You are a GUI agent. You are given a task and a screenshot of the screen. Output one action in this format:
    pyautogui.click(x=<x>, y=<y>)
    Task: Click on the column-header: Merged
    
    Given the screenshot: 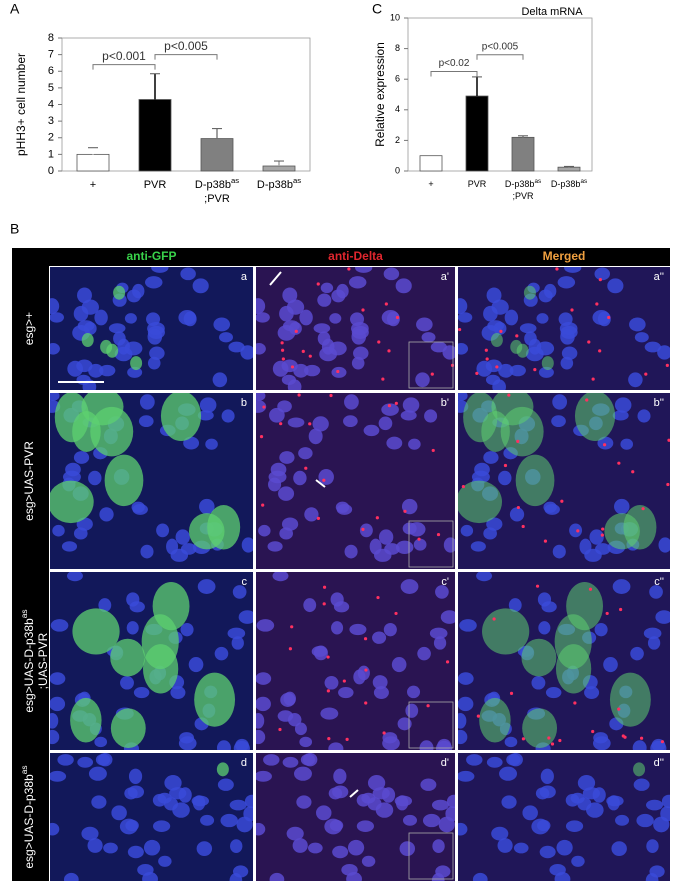 What is the action you would take?
    pyautogui.click(x=564, y=256)
    